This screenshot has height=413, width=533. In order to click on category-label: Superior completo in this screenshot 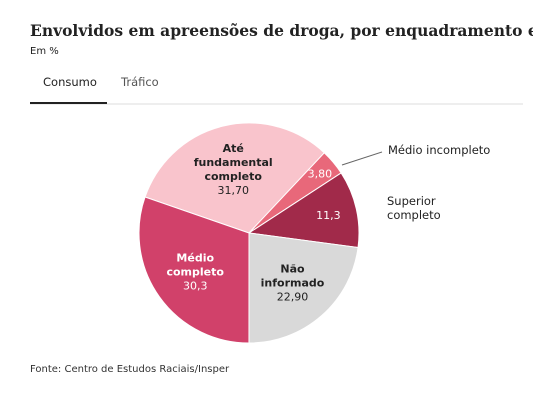, I will do `click(414, 208)`.